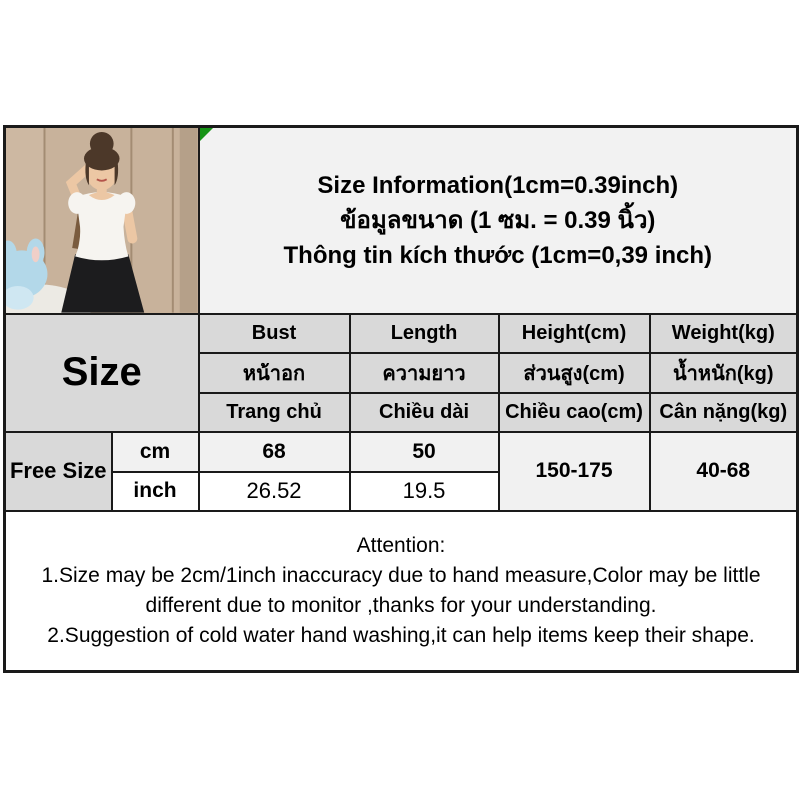  What do you see at coordinates (274, 451) in the screenshot?
I see `cell-bust-cm: 68` at bounding box center [274, 451].